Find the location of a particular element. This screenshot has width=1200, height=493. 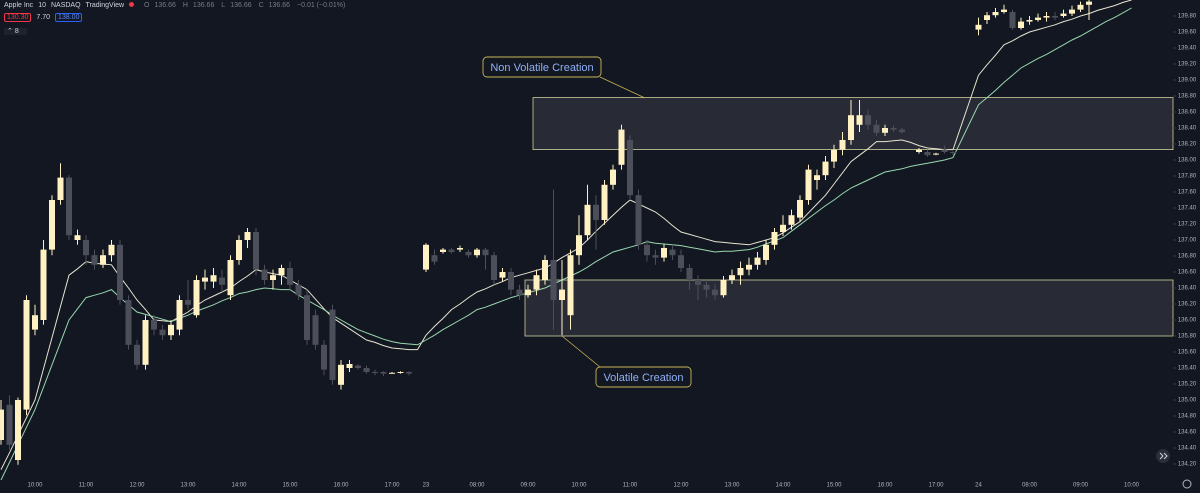

callout-line is located at coordinates (581, 351).